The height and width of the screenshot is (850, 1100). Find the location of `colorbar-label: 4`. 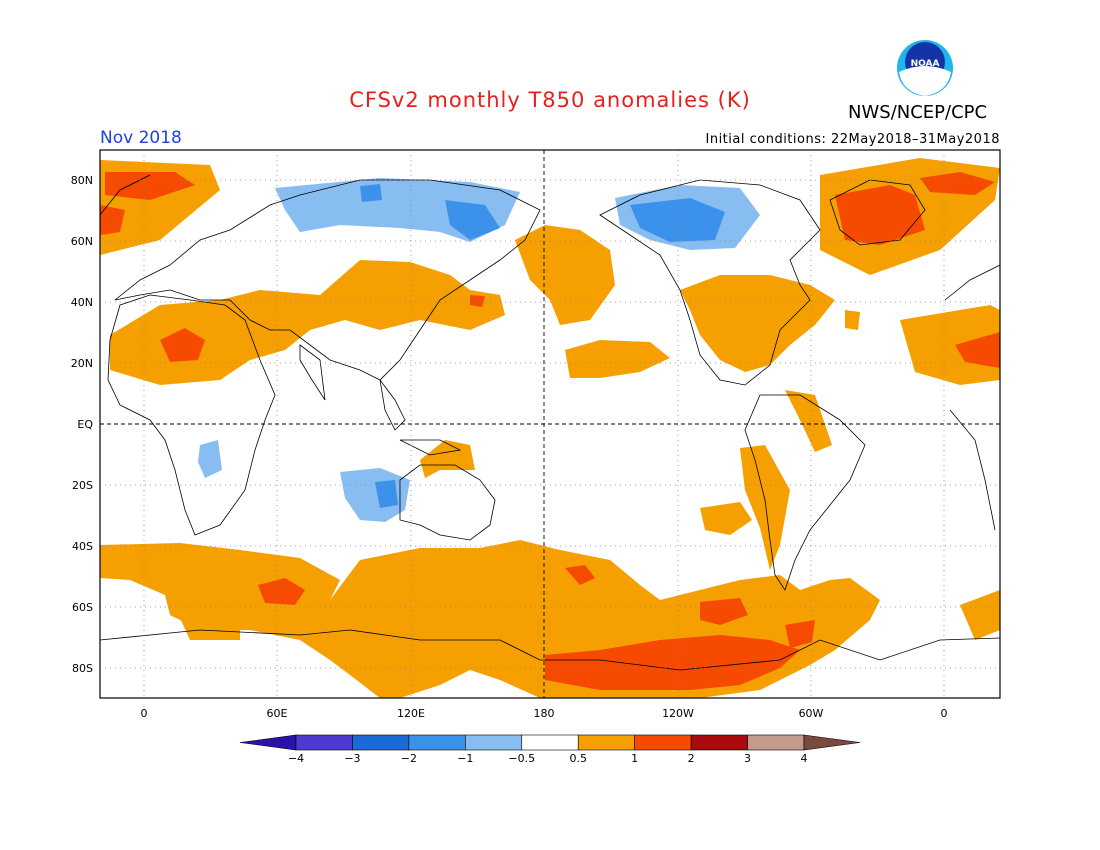

colorbar-label: 4 is located at coordinates (804, 758).